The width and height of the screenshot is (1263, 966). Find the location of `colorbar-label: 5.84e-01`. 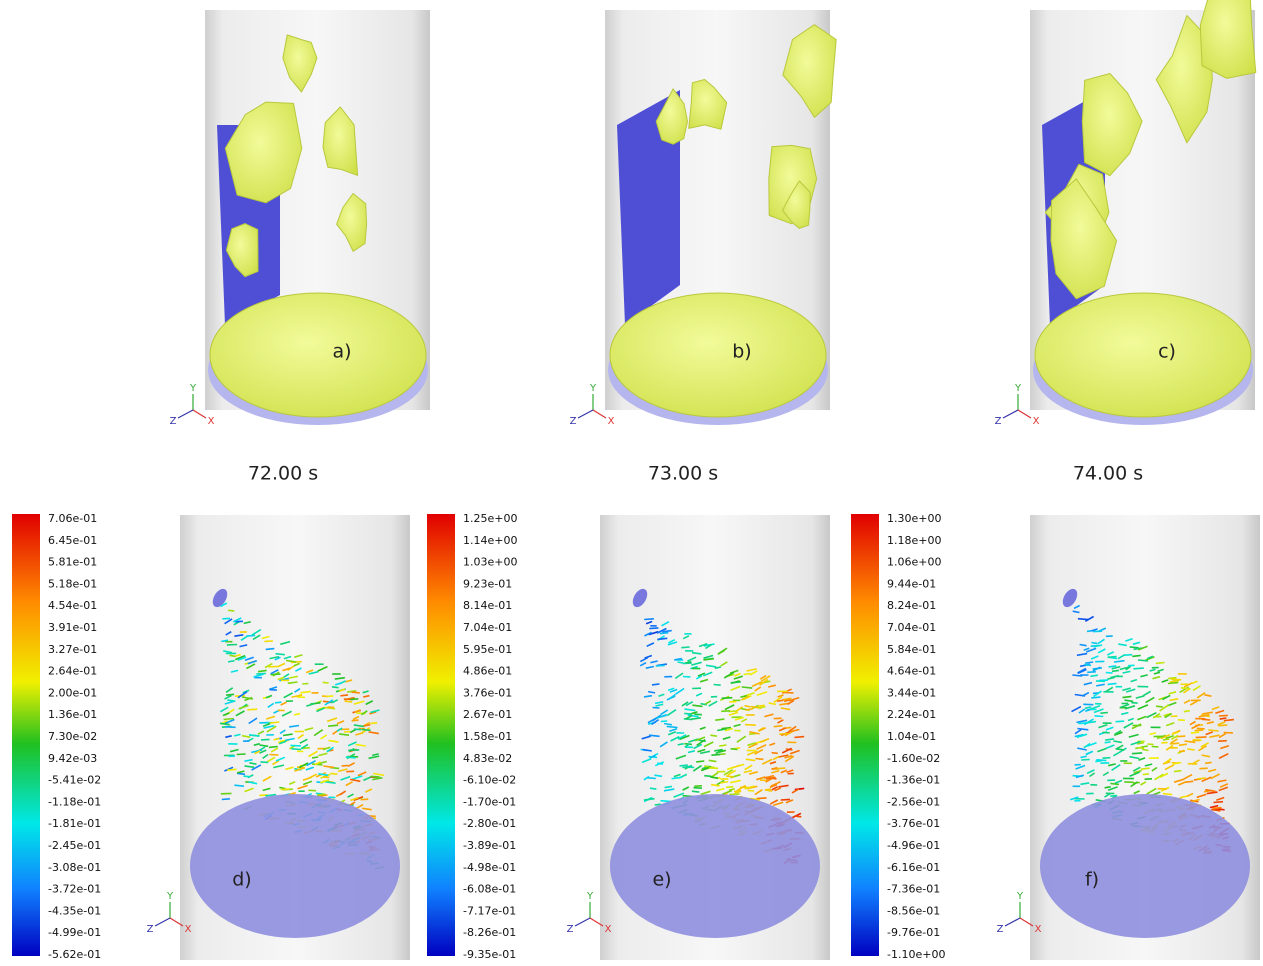

colorbar-label: 5.84e-01 is located at coordinates (911, 649).